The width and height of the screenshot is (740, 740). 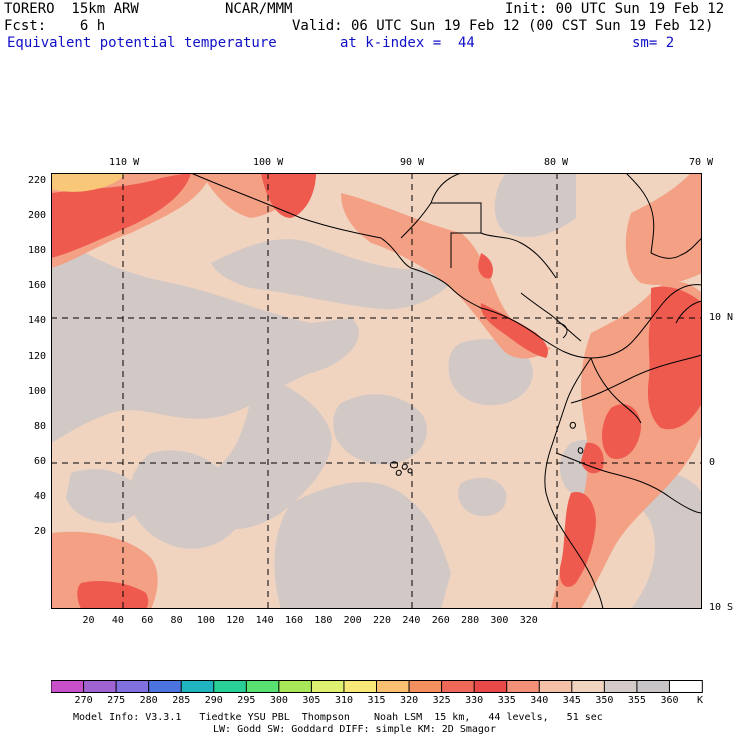 What do you see at coordinates (264, 620) in the screenshot?
I see `bottom-tick-140: 140` at bounding box center [264, 620].